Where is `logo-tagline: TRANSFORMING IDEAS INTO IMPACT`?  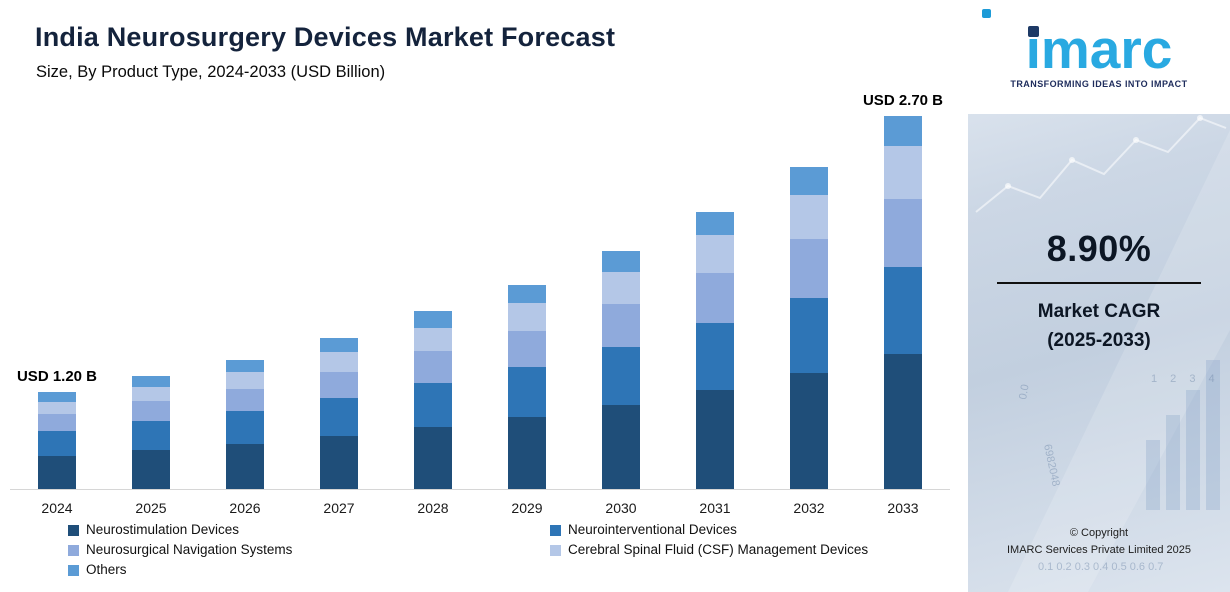
logo-tagline: TRANSFORMING IDEAS INTO IMPACT is located at coordinates (1099, 84).